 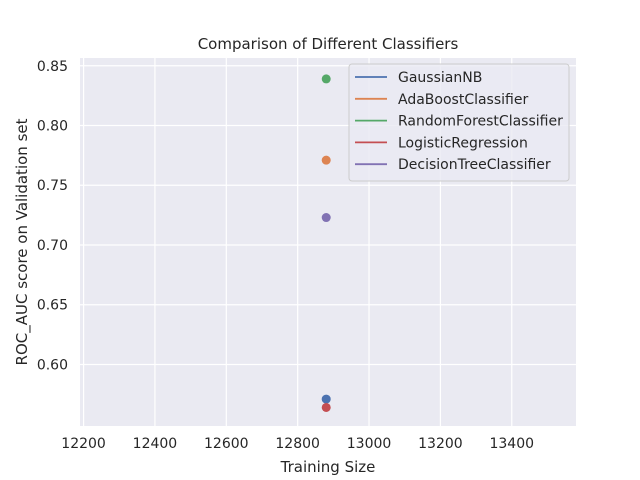 I want to click on x-tick-label: 13000, so click(x=369, y=444).